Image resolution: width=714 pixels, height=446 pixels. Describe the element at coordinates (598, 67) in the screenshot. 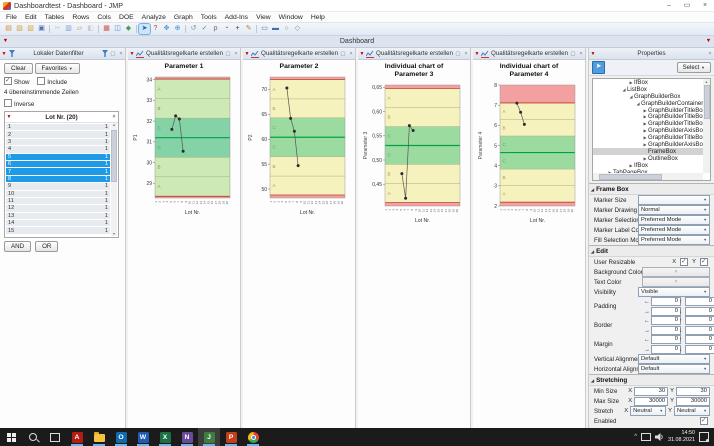

I see `pointer-select-button: ➤` at that location.